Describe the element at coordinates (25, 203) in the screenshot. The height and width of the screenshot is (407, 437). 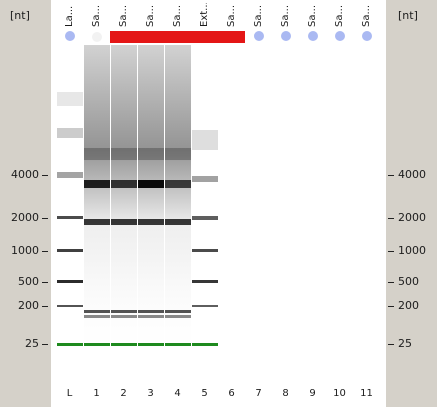
I see `left-axis-panel` at that location.